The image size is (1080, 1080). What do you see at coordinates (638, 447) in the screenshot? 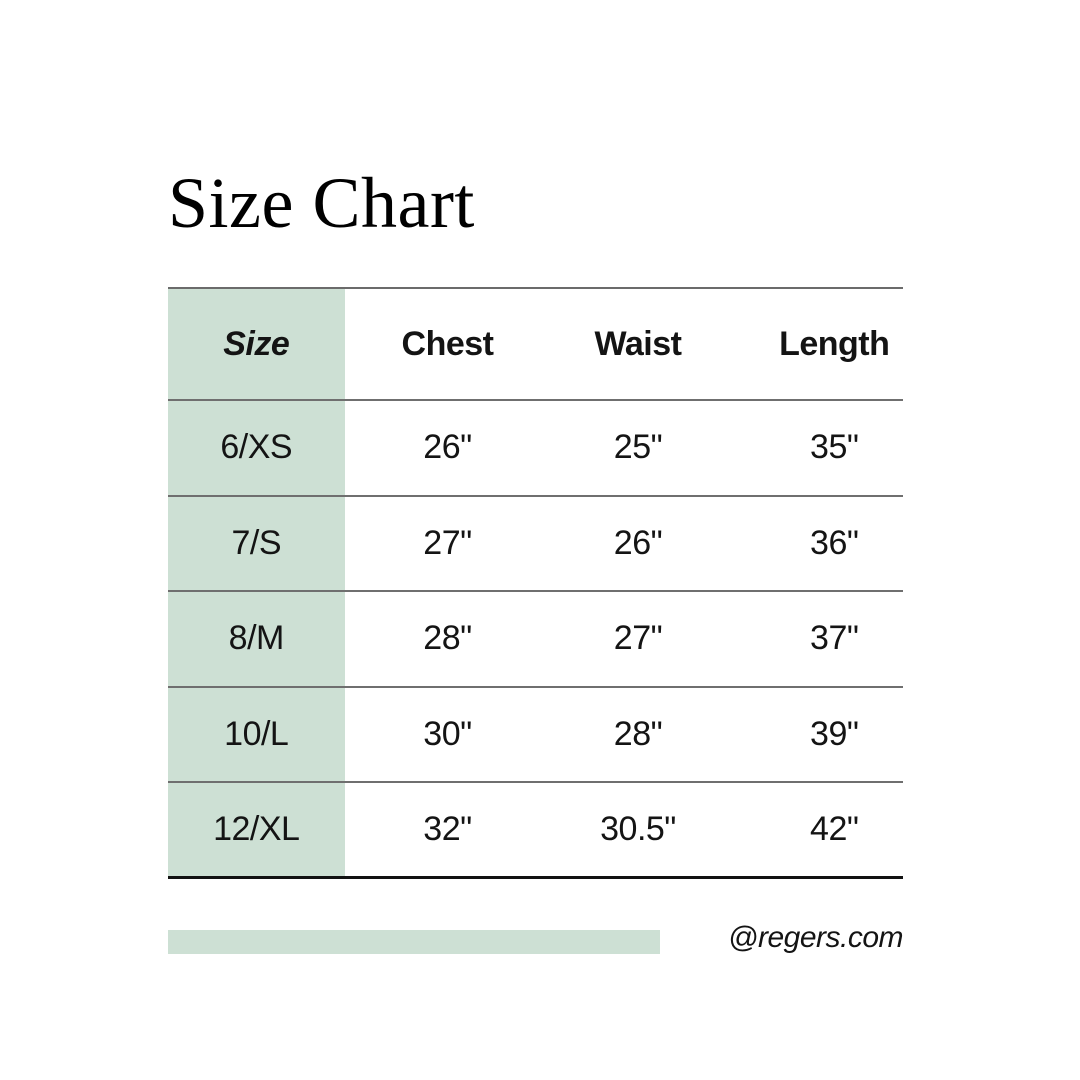
I see `measurement-cell: 25"` at bounding box center [638, 447].